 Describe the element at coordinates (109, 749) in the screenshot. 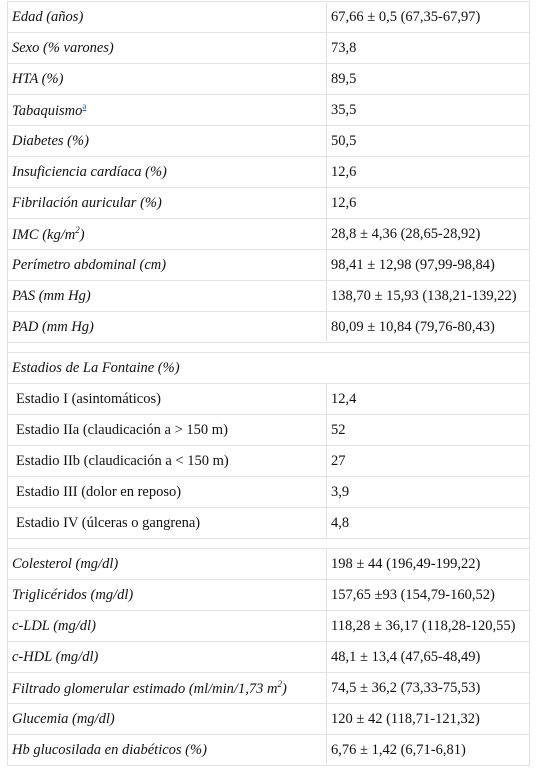

I see `label-text: Hb glucosilada en diabéticos (%)` at that location.